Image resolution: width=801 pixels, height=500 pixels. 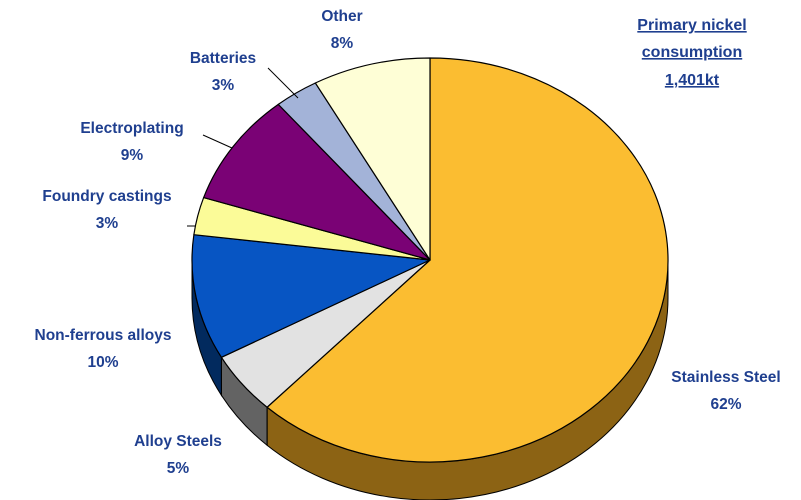 I want to click on slice-value-foundry-castings: 3%, so click(x=107, y=223).